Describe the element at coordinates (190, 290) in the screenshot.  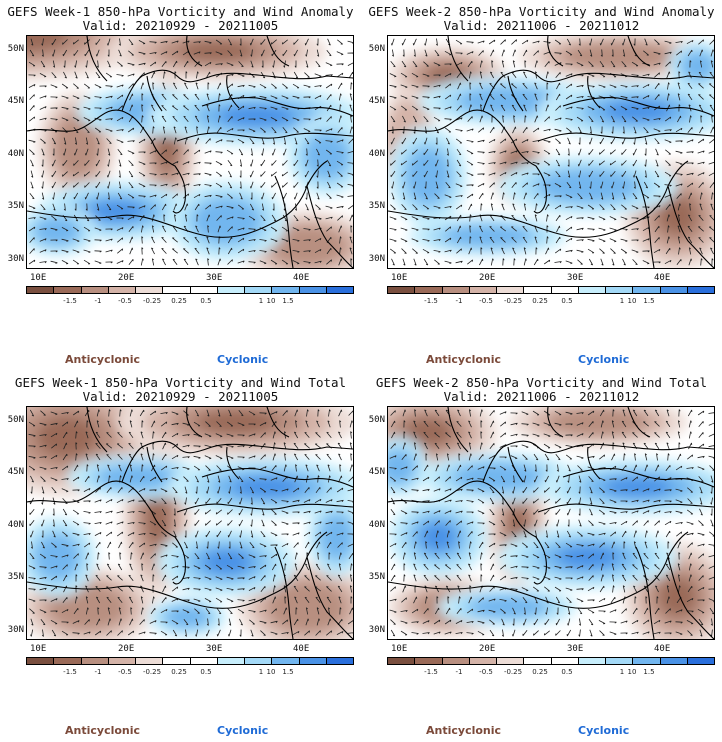
I see `colorbar` at that location.